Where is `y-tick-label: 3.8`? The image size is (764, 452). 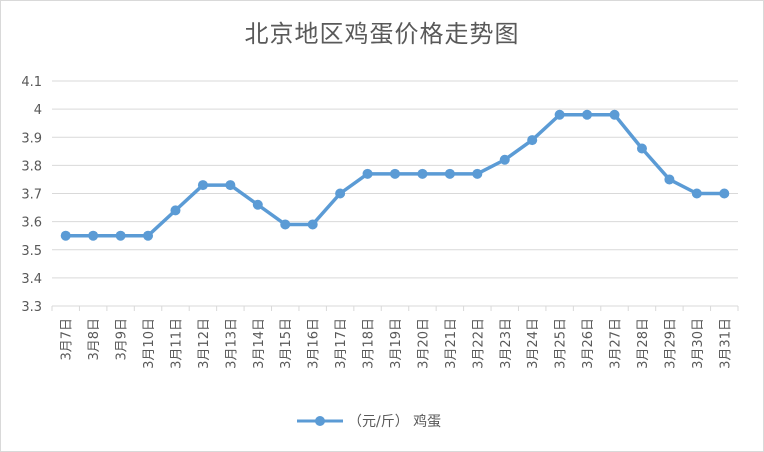
y-tick-label: 3.8 is located at coordinates (31, 166).